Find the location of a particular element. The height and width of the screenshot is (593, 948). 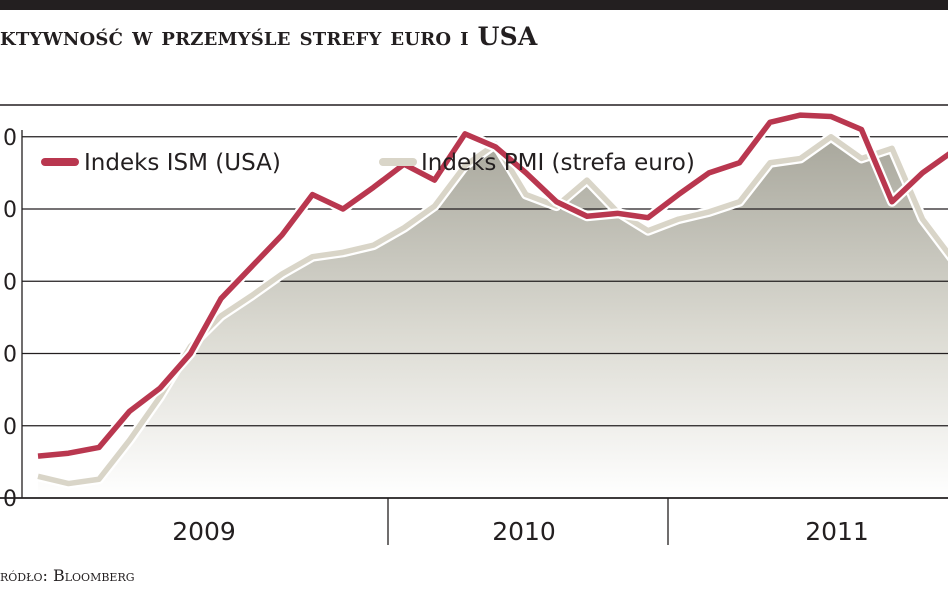

x-axis: 2009 2010 2011 is located at coordinates (474, 521).